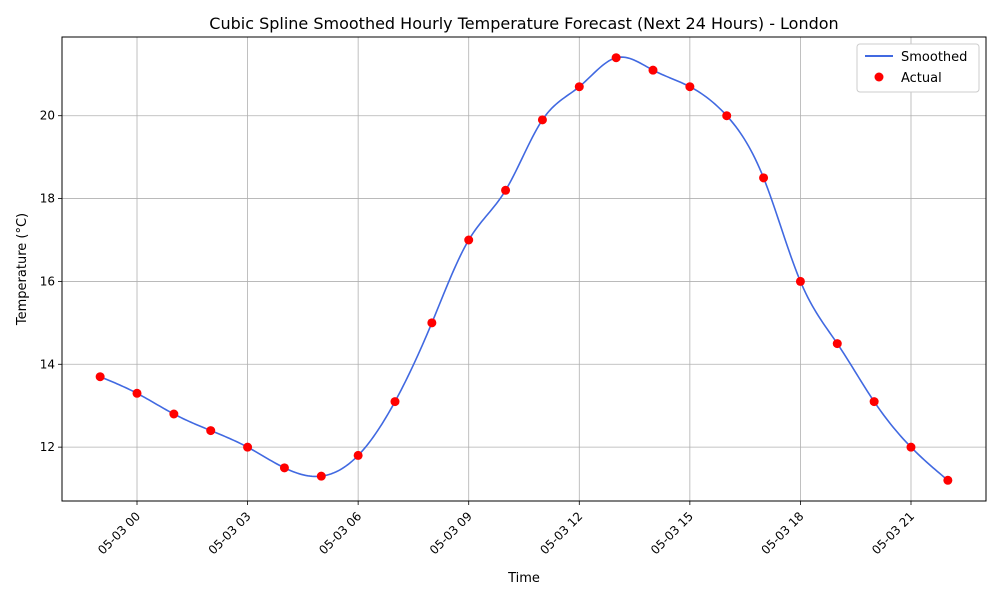 The height and width of the screenshot is (600, 1000). I want to click on legend-actual-label: Actual, so click(921, 78).